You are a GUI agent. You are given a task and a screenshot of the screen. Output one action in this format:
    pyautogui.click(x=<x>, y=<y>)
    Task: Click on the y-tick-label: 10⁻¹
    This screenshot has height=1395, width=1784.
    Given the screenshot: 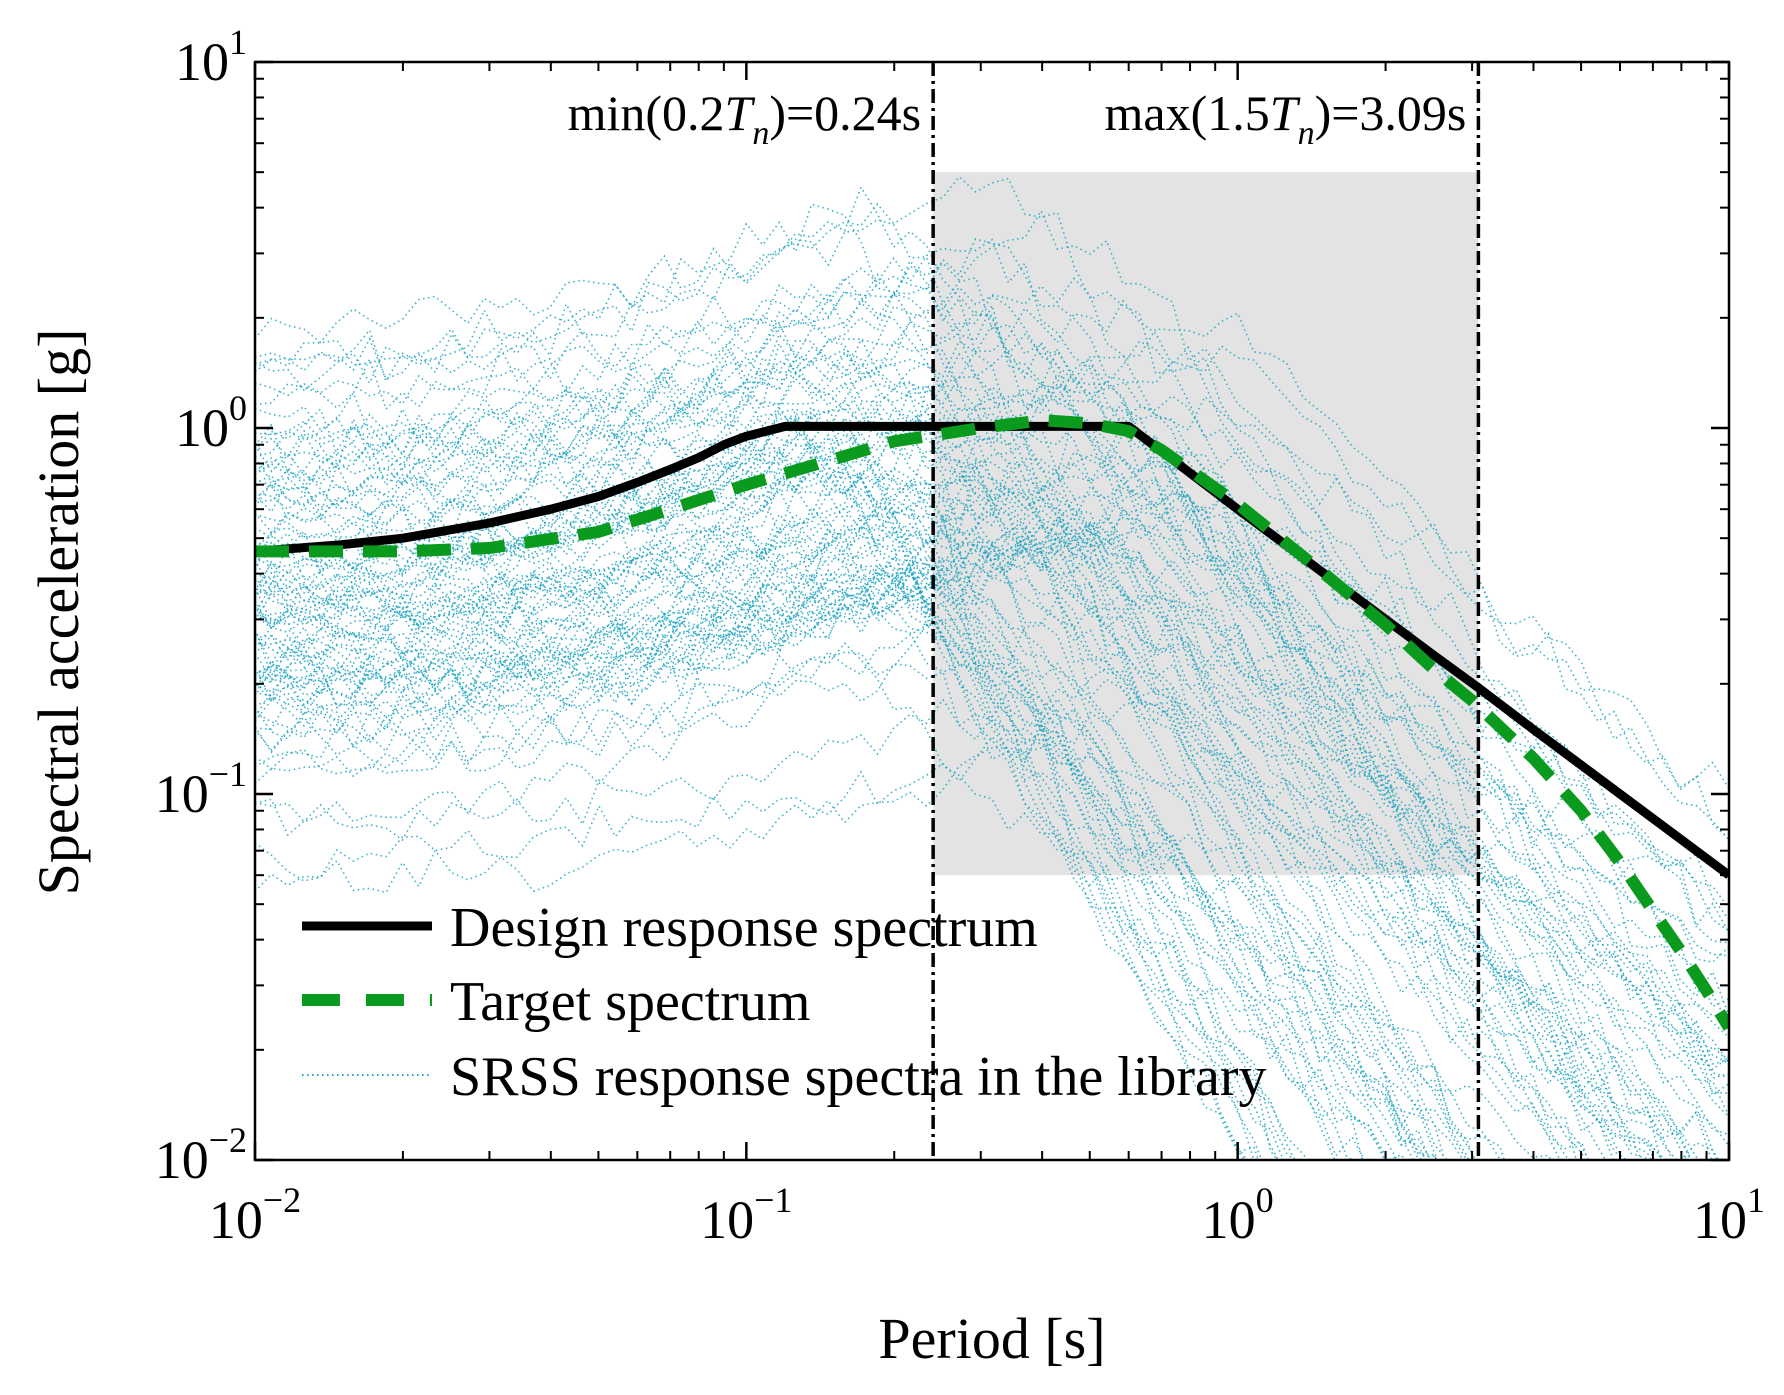 What is the action you would take?
    pyautogui.click(x=201, y=789)
    